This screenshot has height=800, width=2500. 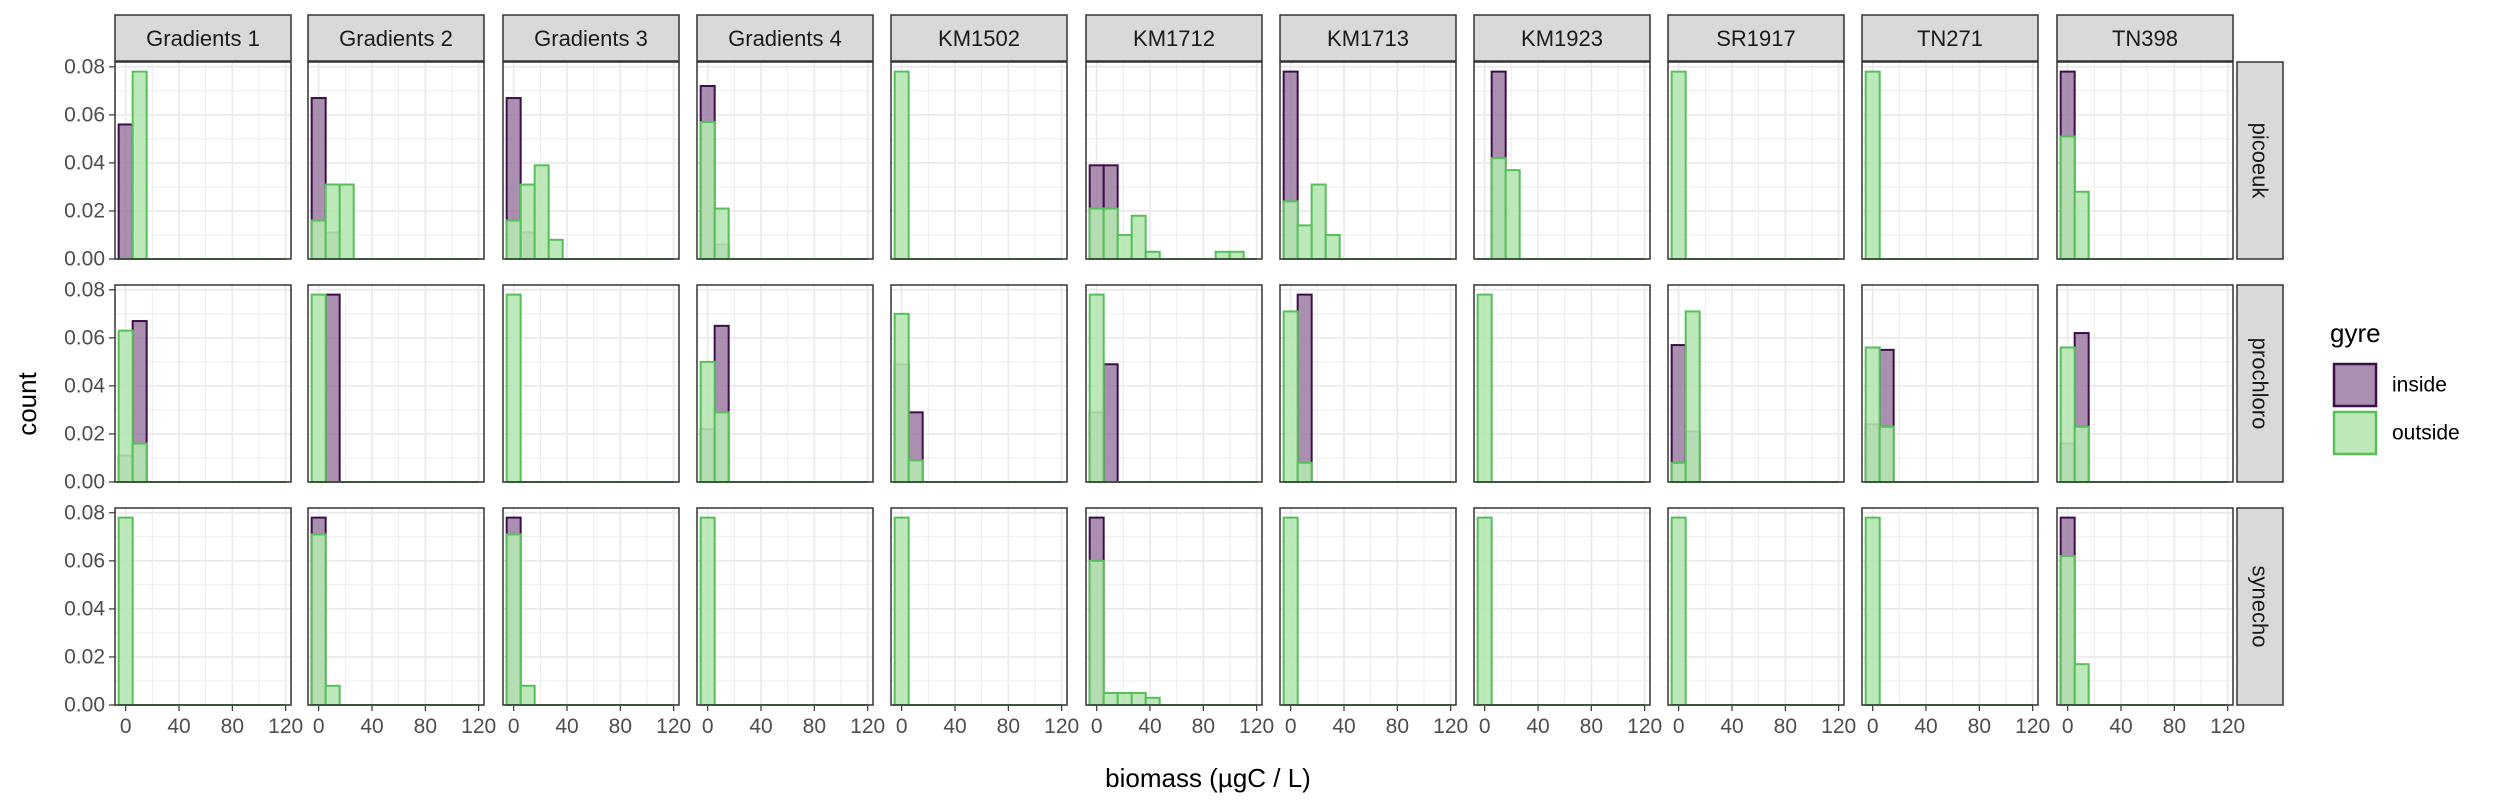 What do you see at coordinates (1692, 396) in the screenshot?
I see `bar-outside-prochloro-sr1917` at bounding box center [1692, 396].